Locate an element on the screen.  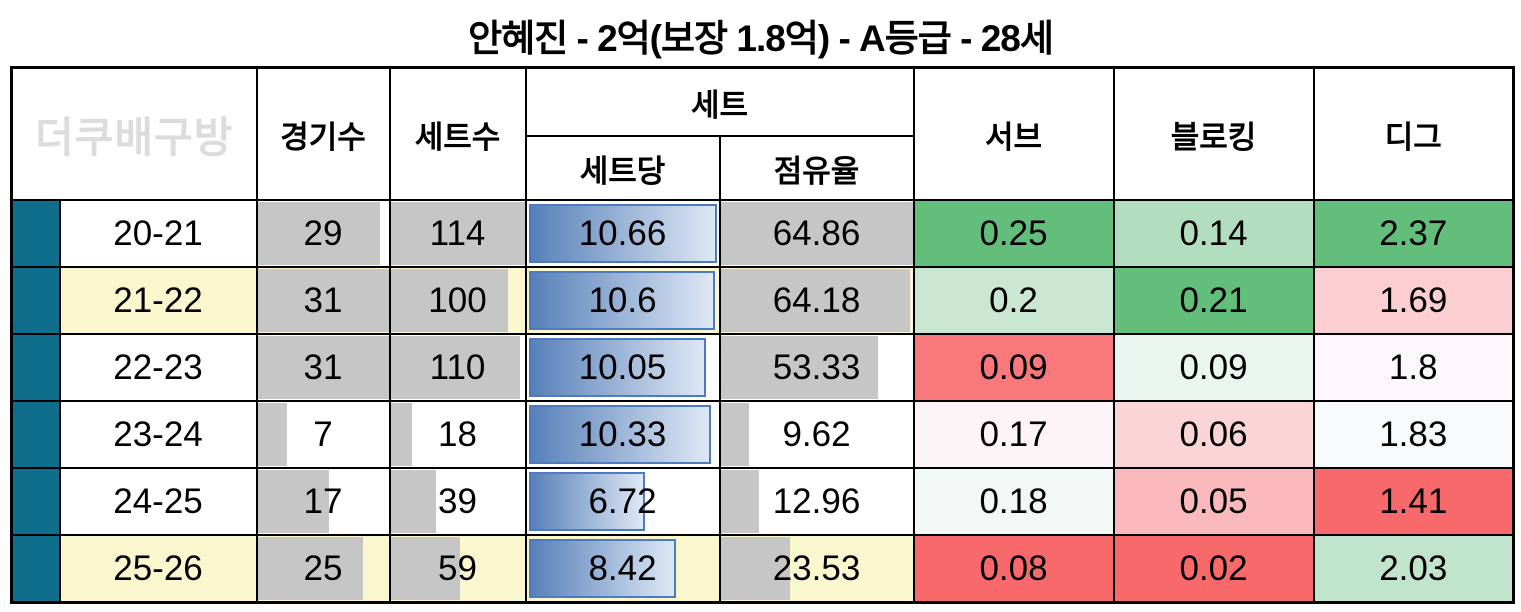
blocking-cell: 0.02 is located at coordinates (1213, 568).